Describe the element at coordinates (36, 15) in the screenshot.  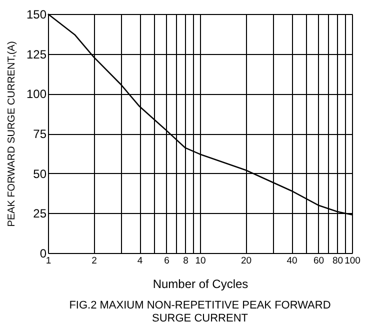
I see `y-tick-label: 150` at that location.